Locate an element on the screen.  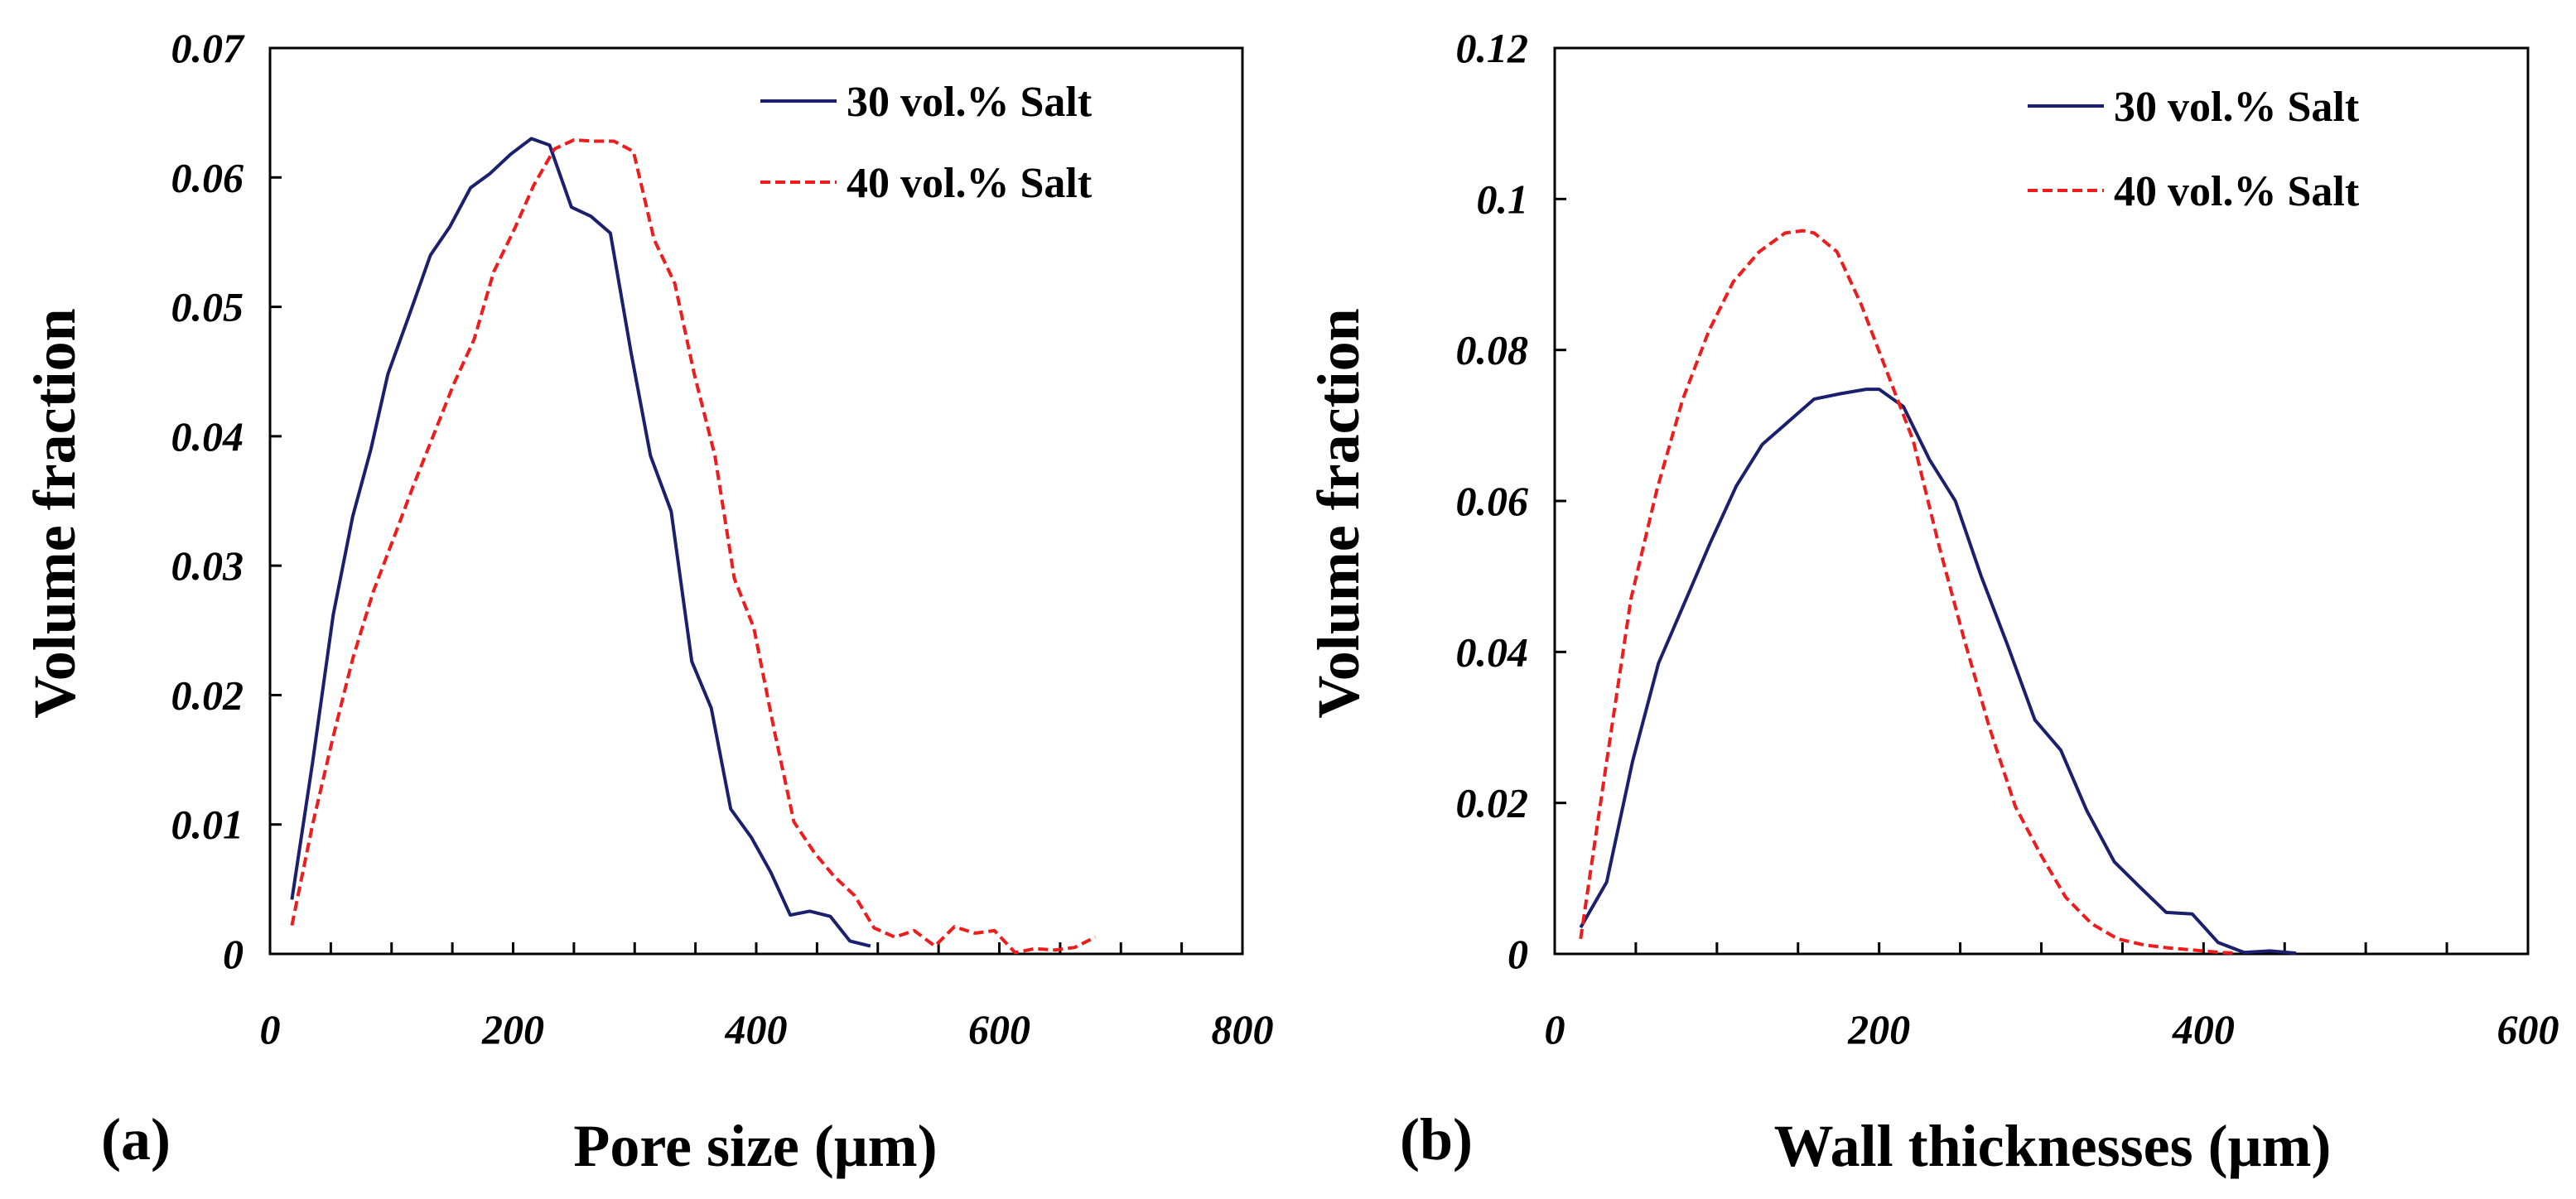
y-tick-label: 0.08 is located at coordinates (1492, 350).